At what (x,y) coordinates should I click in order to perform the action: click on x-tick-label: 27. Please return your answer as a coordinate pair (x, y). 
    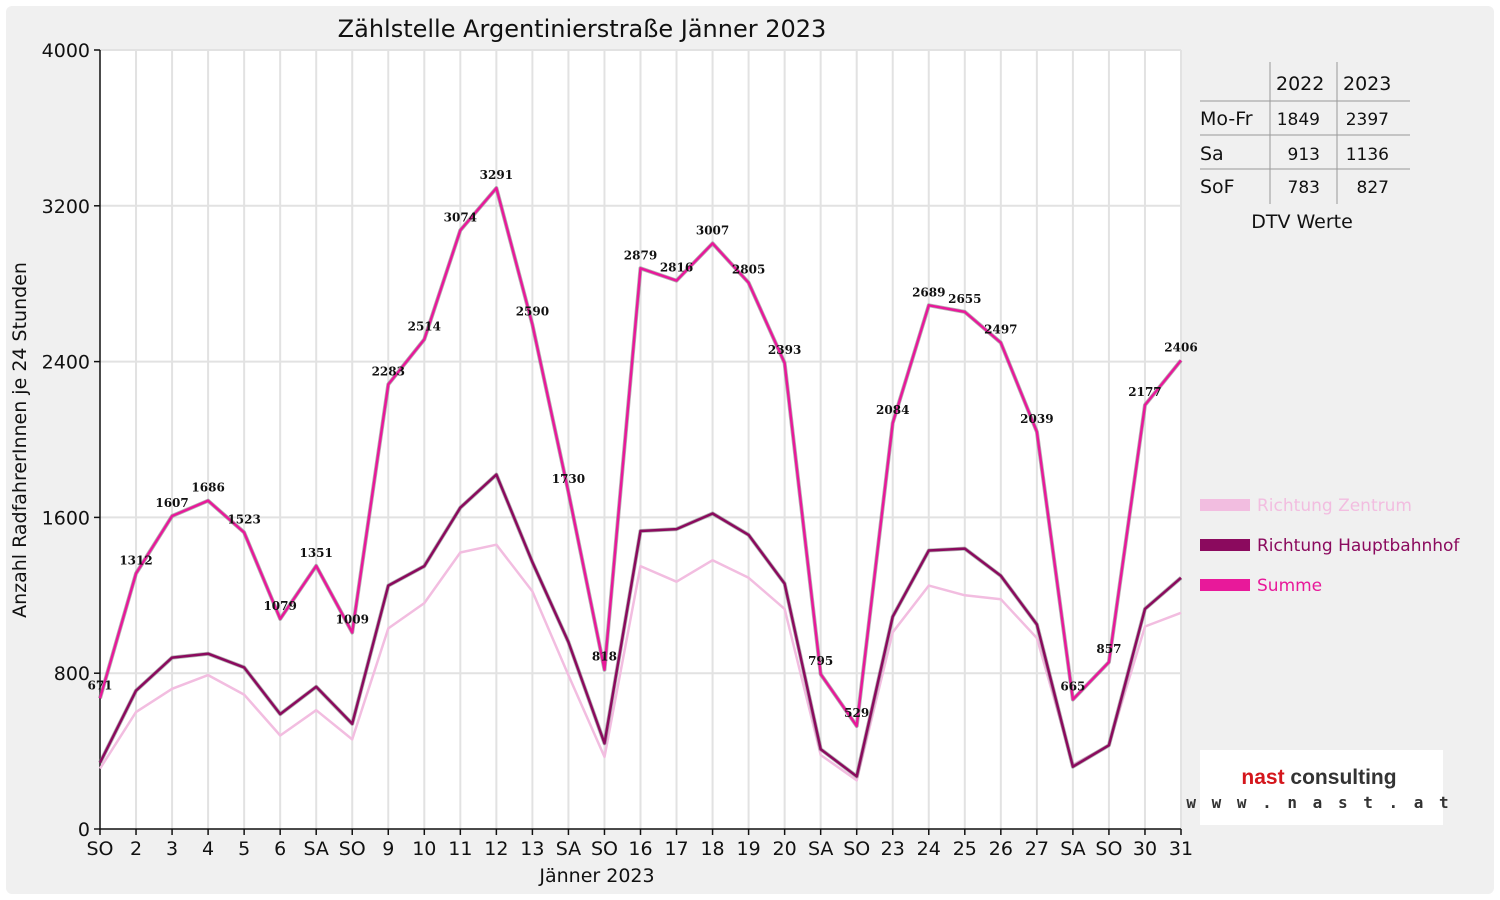
    Looking at the image, I should click on (1037, 849).